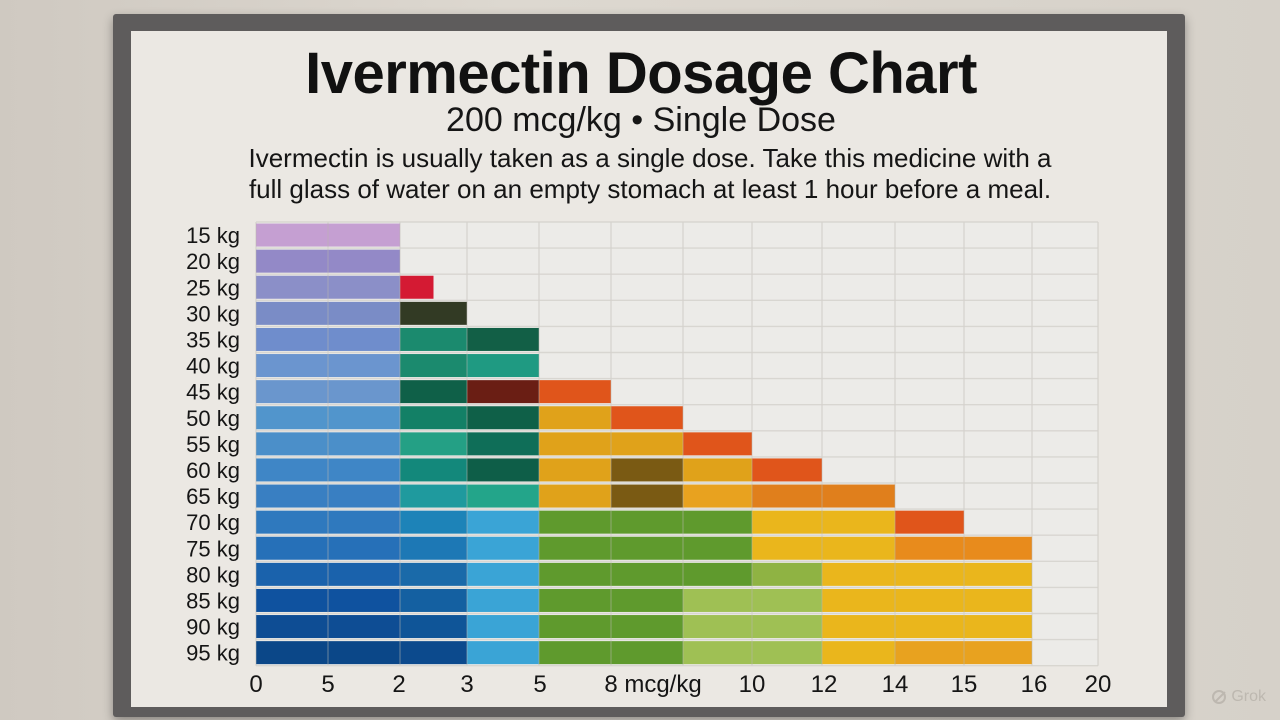 Image resolution: width=1280 pixels, height=720 pixels. What do you see at coordinates (213, 522) in the screenshot?
I see `y-label-12: 70 kg` at bounding box center [213, 522].